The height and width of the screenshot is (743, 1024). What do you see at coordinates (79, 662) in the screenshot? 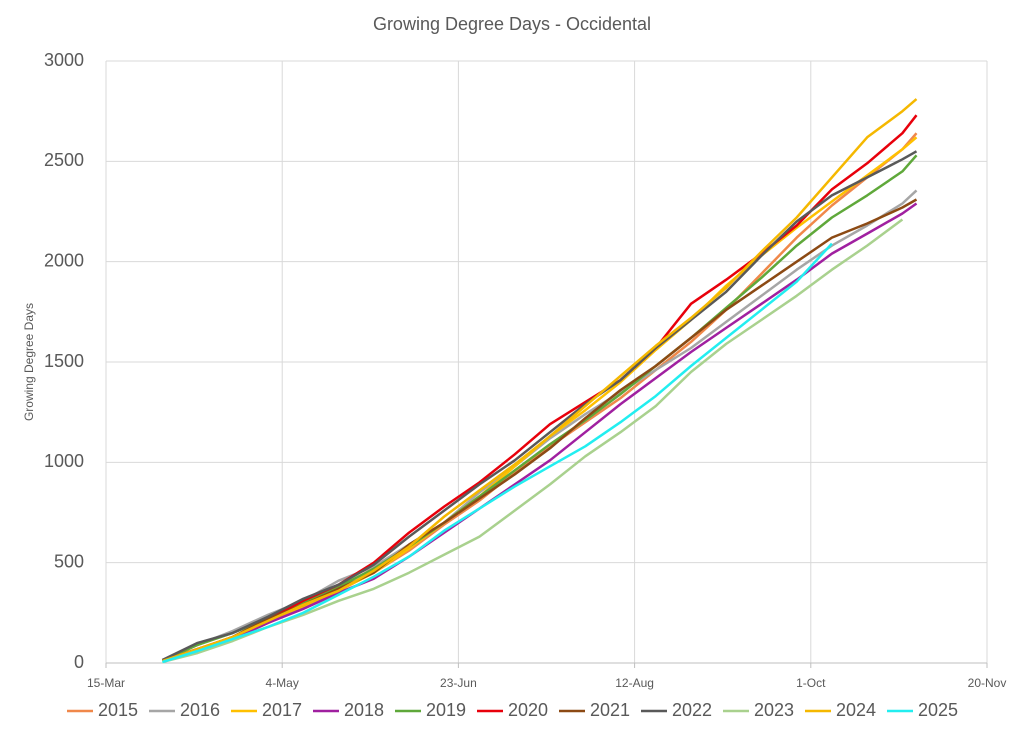
I see `y-tick-label: 0` at bounding box center [79, 662].